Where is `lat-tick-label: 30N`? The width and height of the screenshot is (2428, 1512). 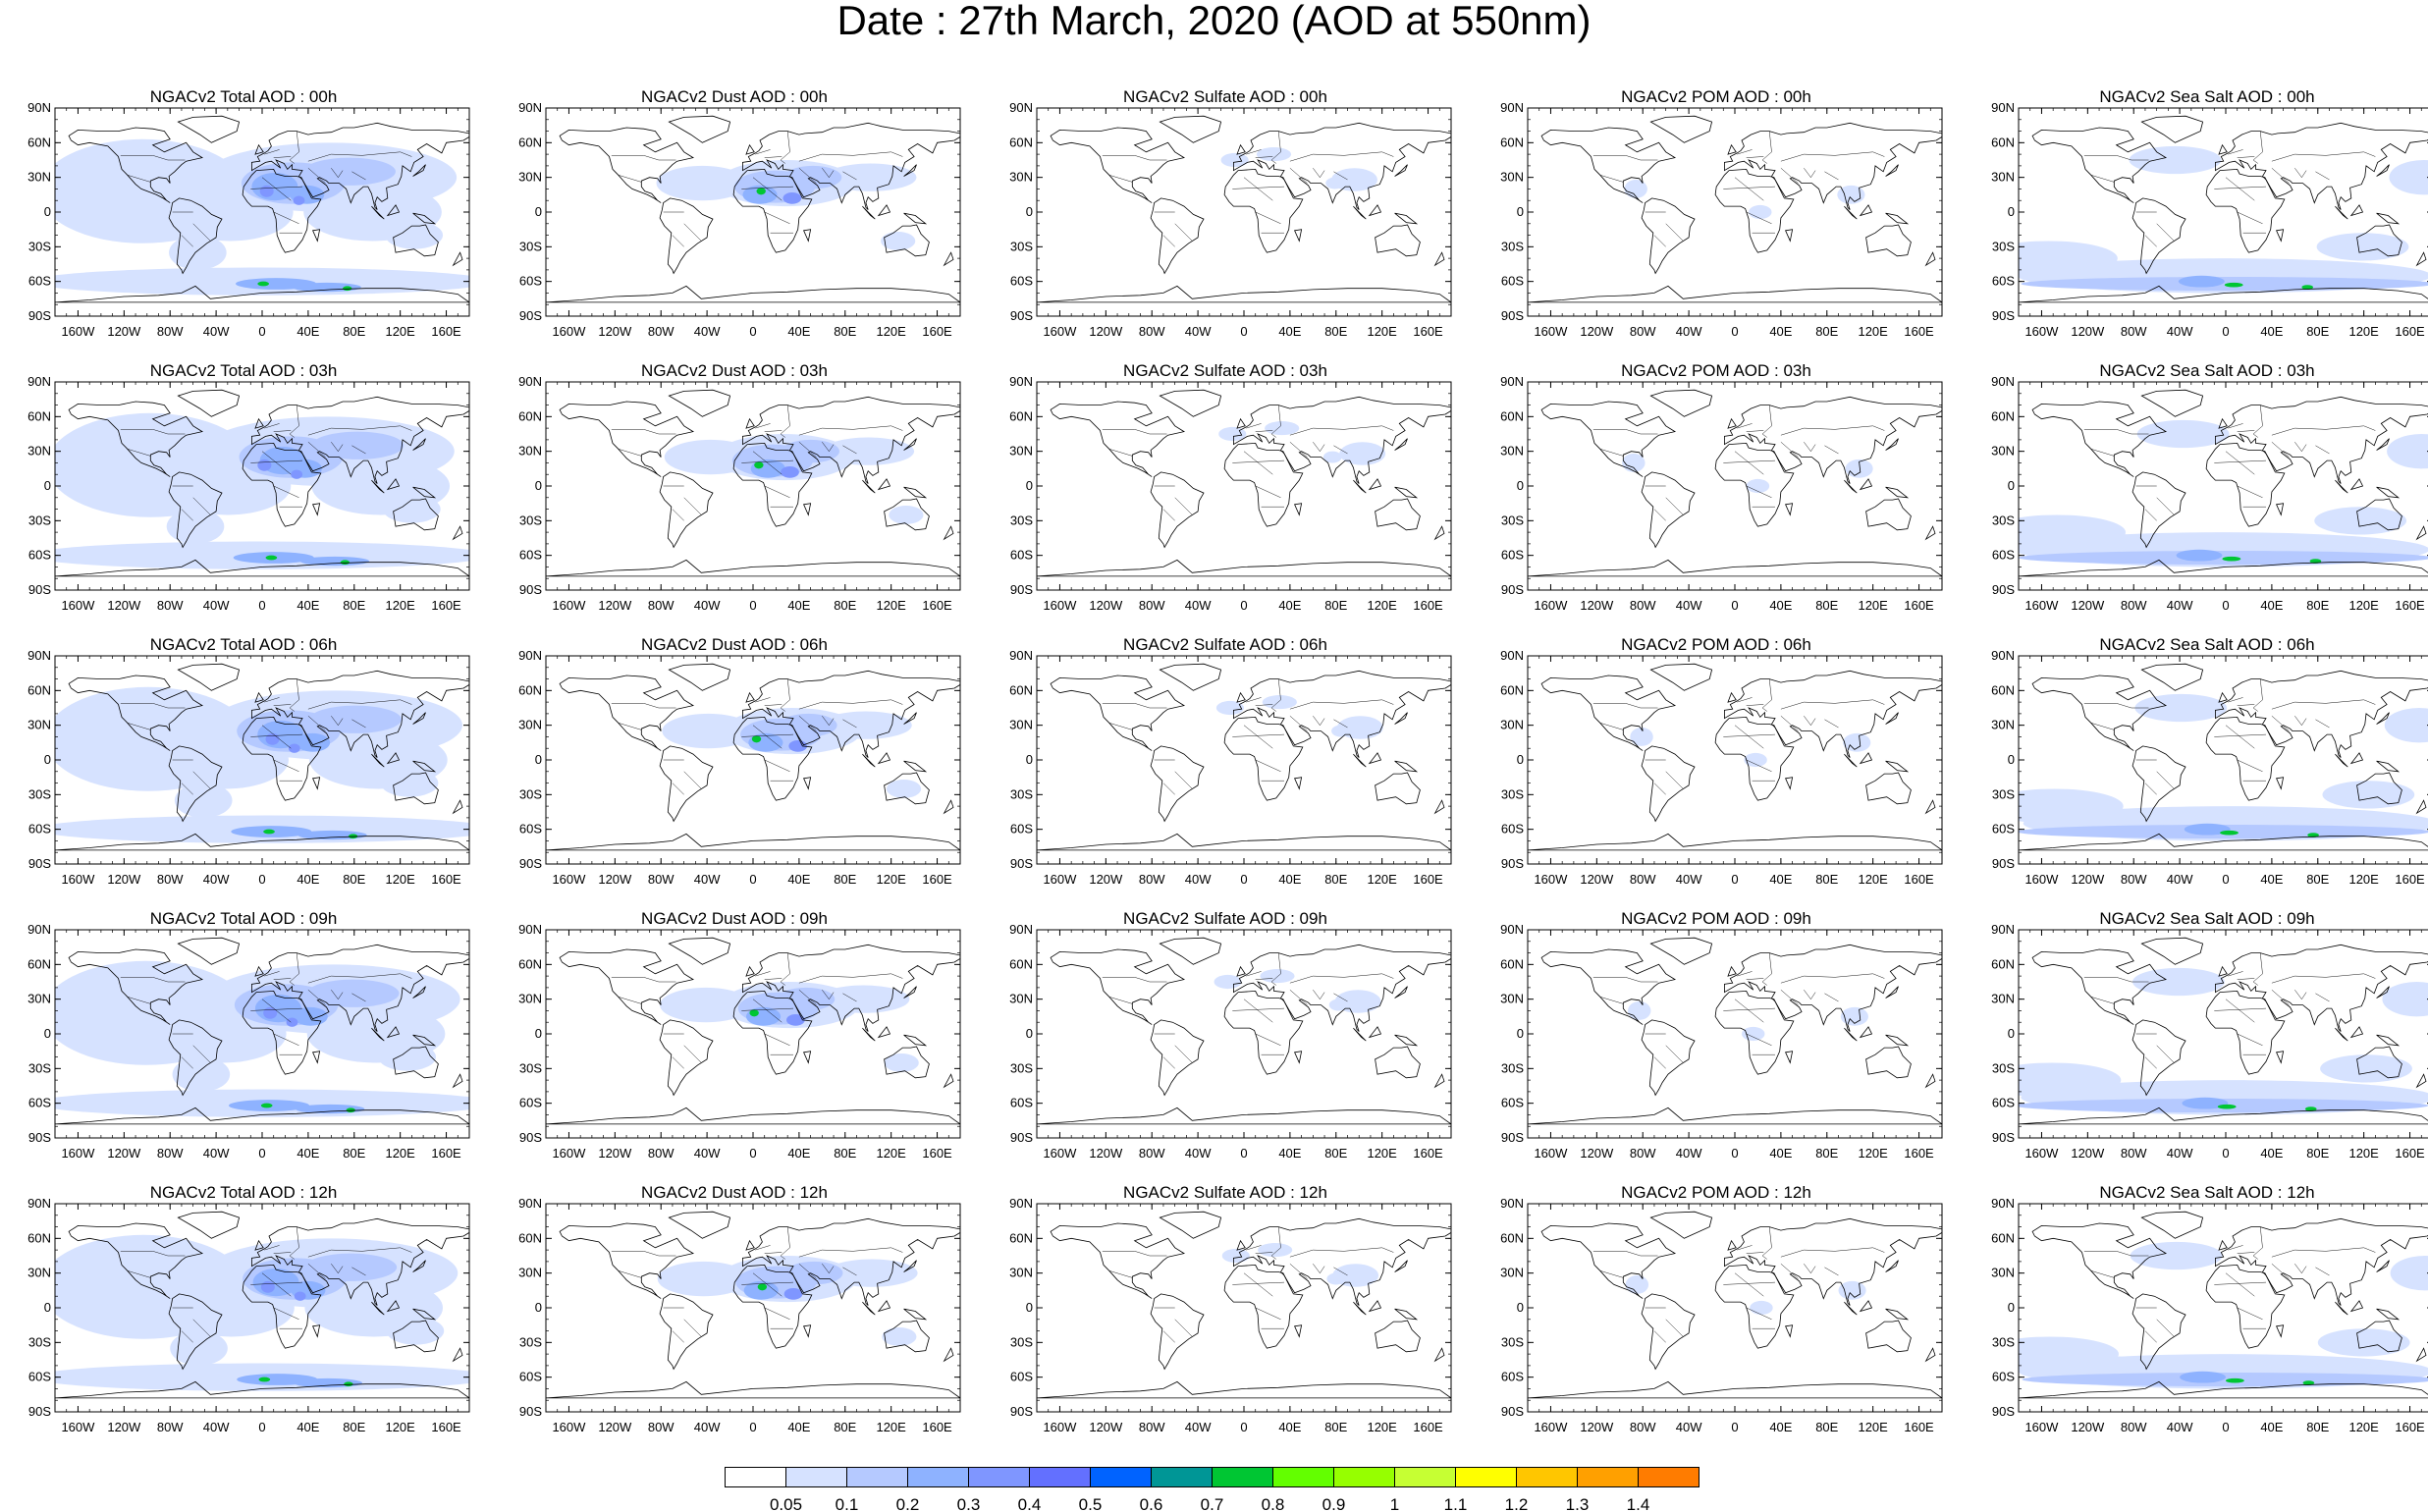
lat-tick-label: 30N is located at coordinates (1021, 451).